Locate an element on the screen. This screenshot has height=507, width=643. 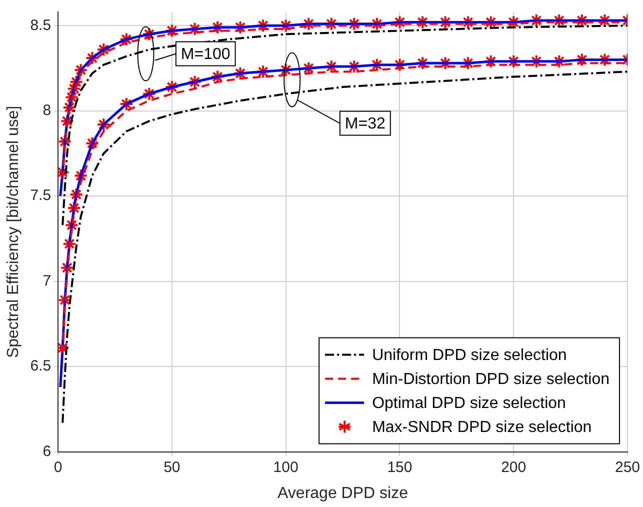
y-tick-label: 8.5 is located at coordinates (41, 25).